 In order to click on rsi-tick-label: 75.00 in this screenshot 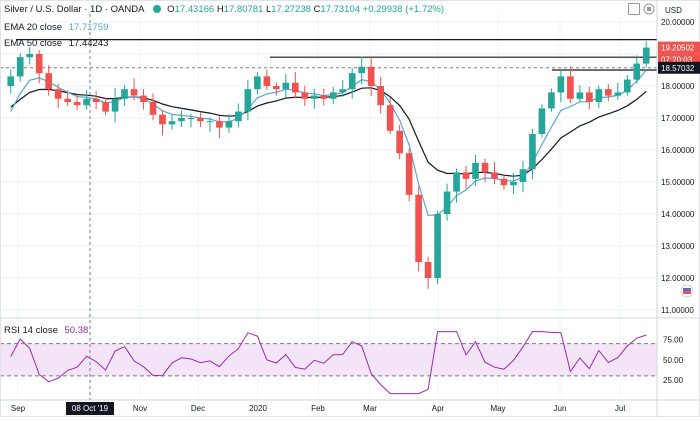, I will do `click(673, 340)`.